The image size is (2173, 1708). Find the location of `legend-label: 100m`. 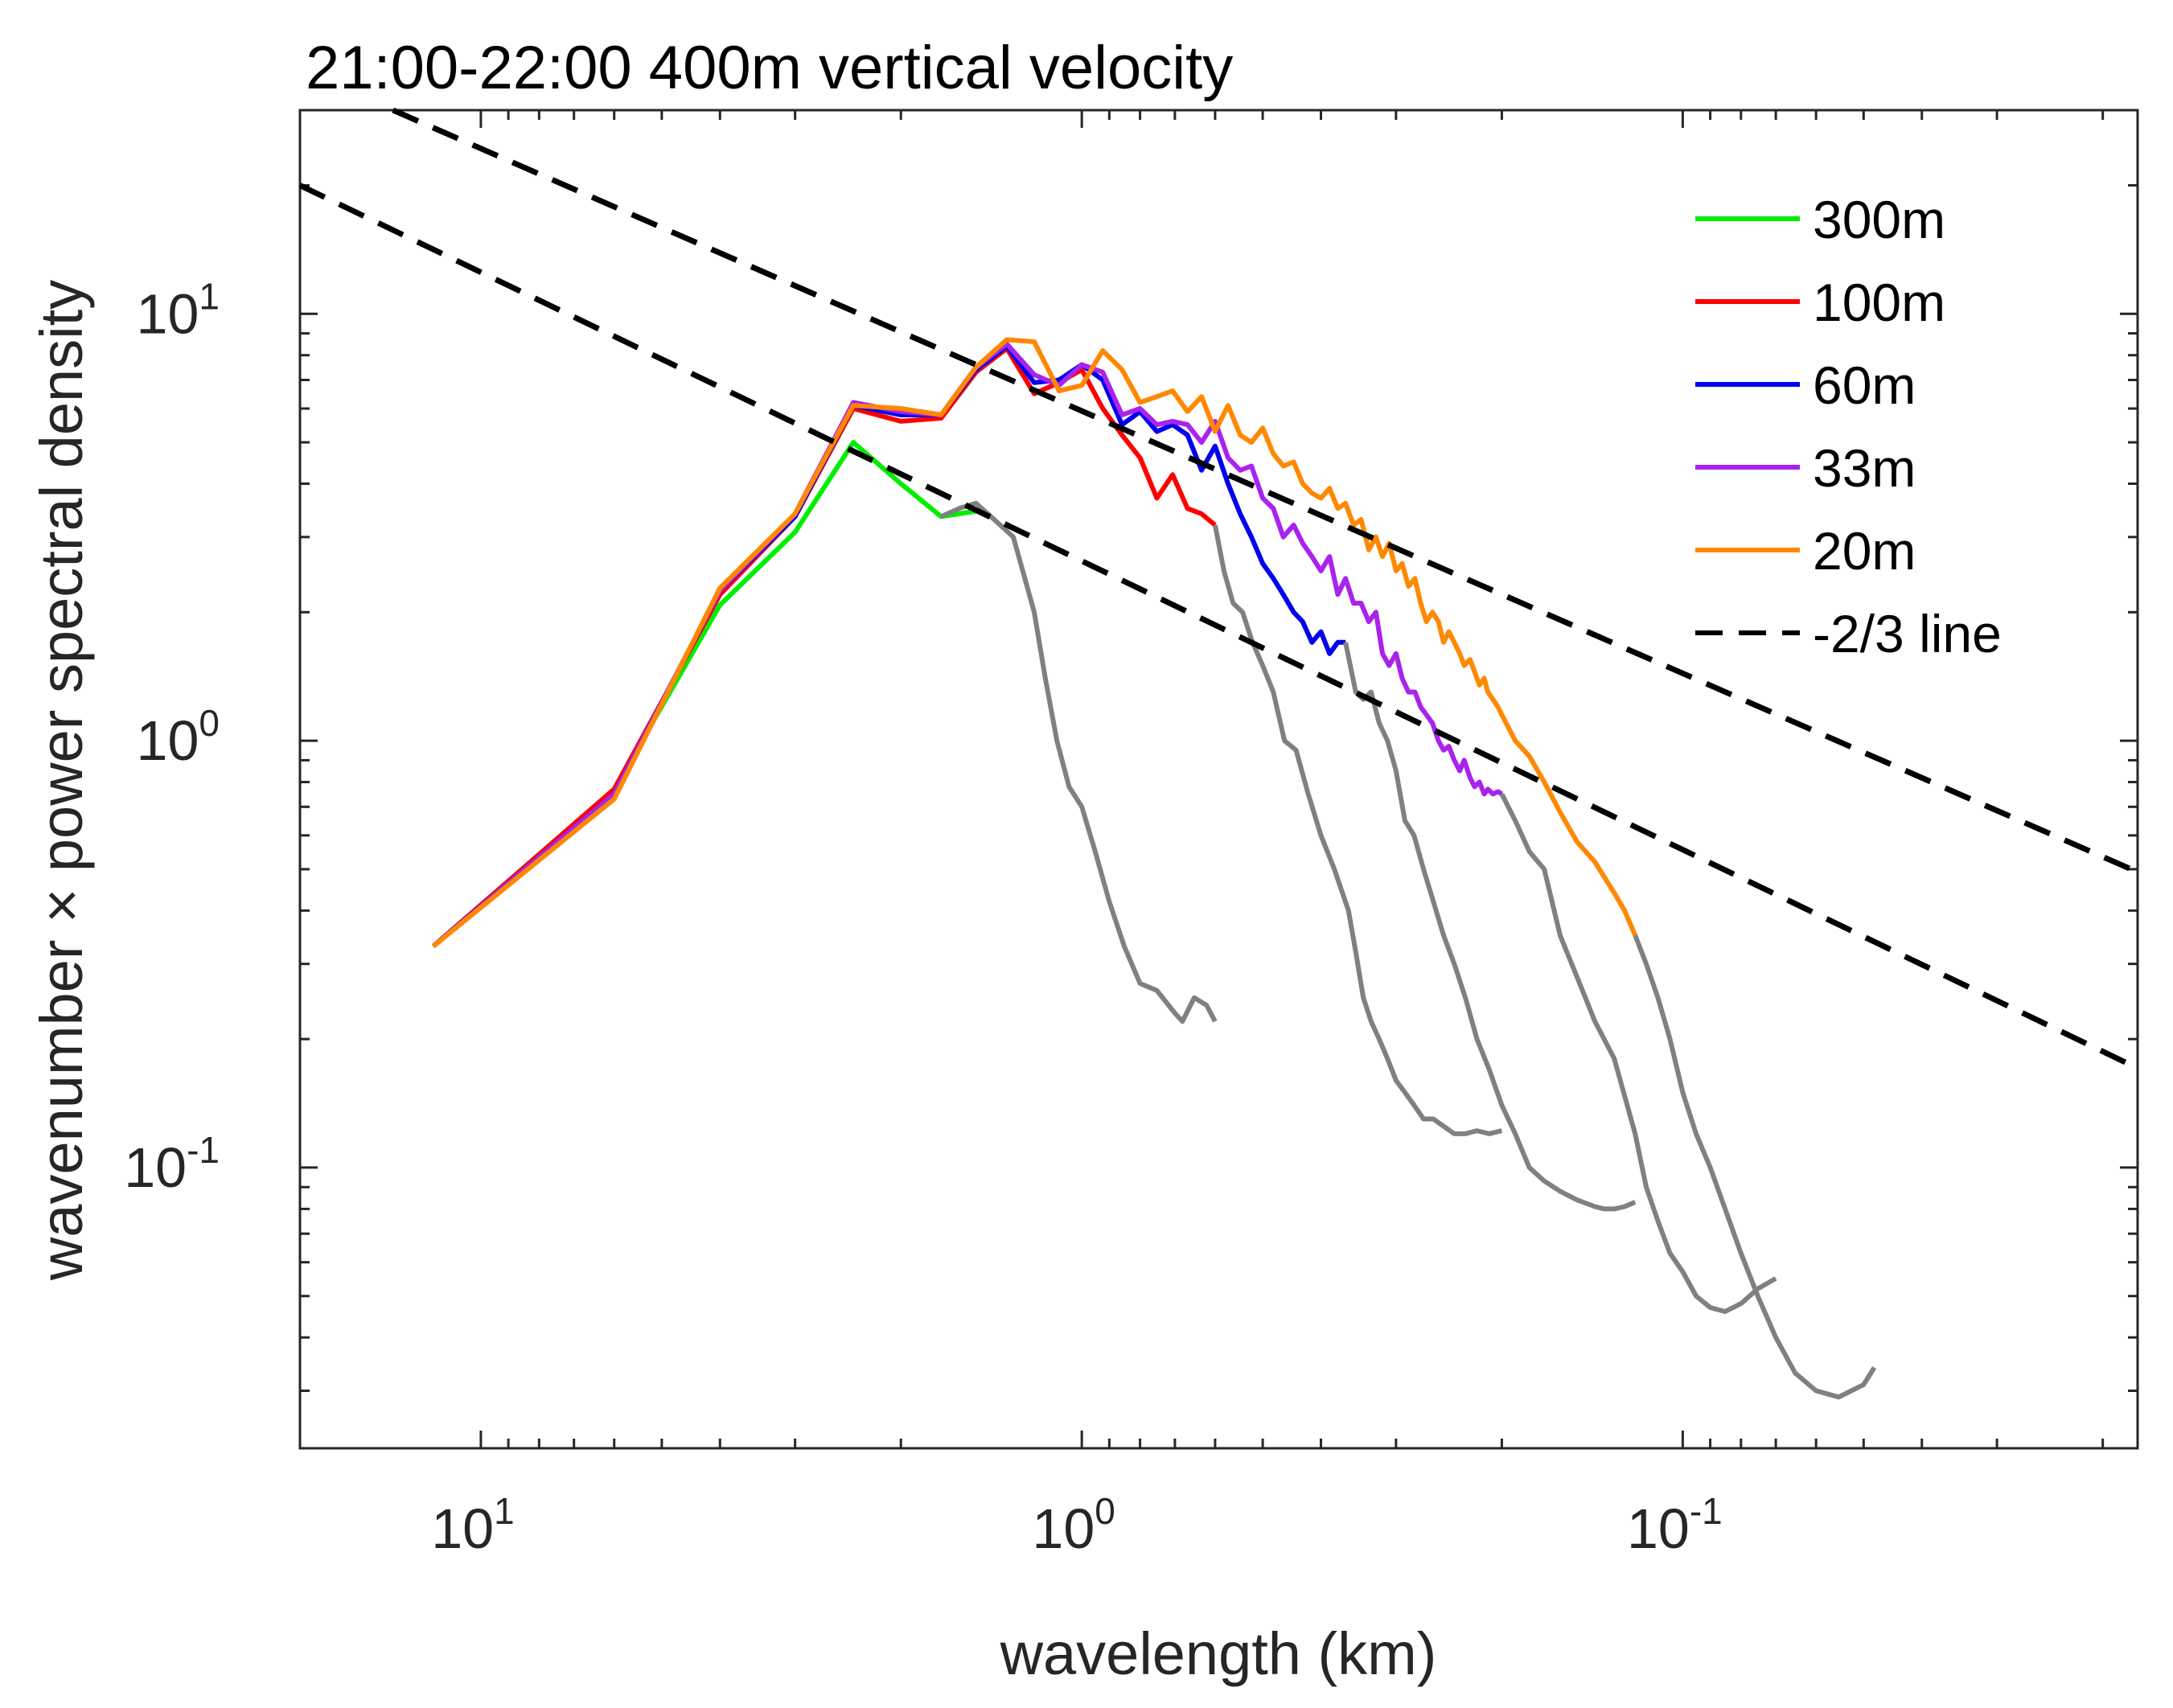

legend-label: 100m is located at coordinates (1879, 302).